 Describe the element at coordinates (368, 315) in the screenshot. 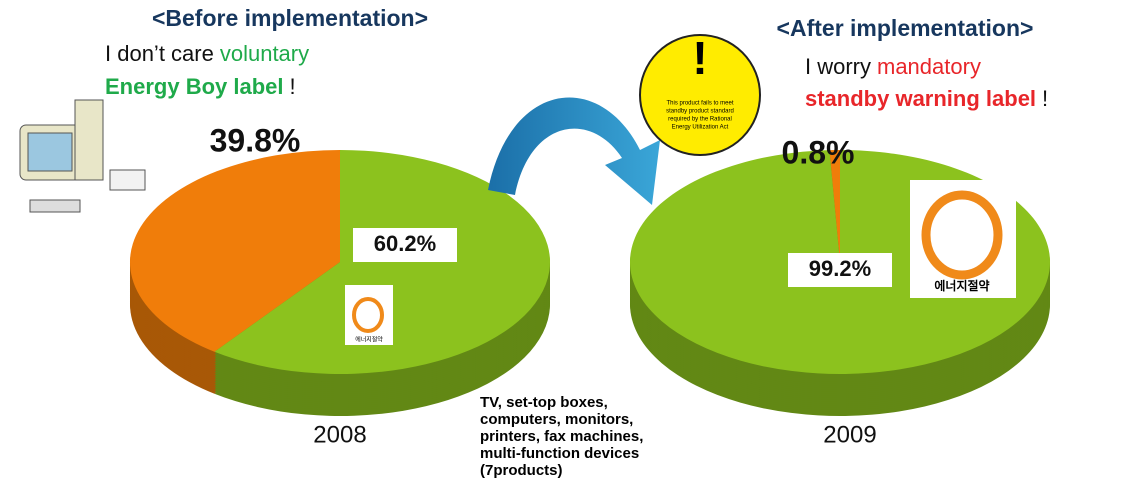

I see `logo-small` at that location.